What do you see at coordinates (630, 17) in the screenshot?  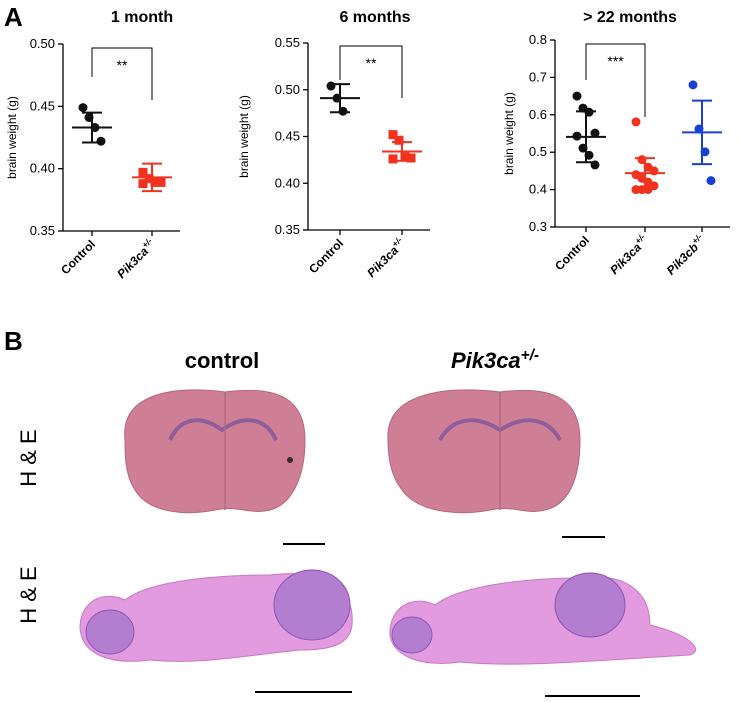 I see `chart-title: > 22 months` at bounding box center [630, 17].